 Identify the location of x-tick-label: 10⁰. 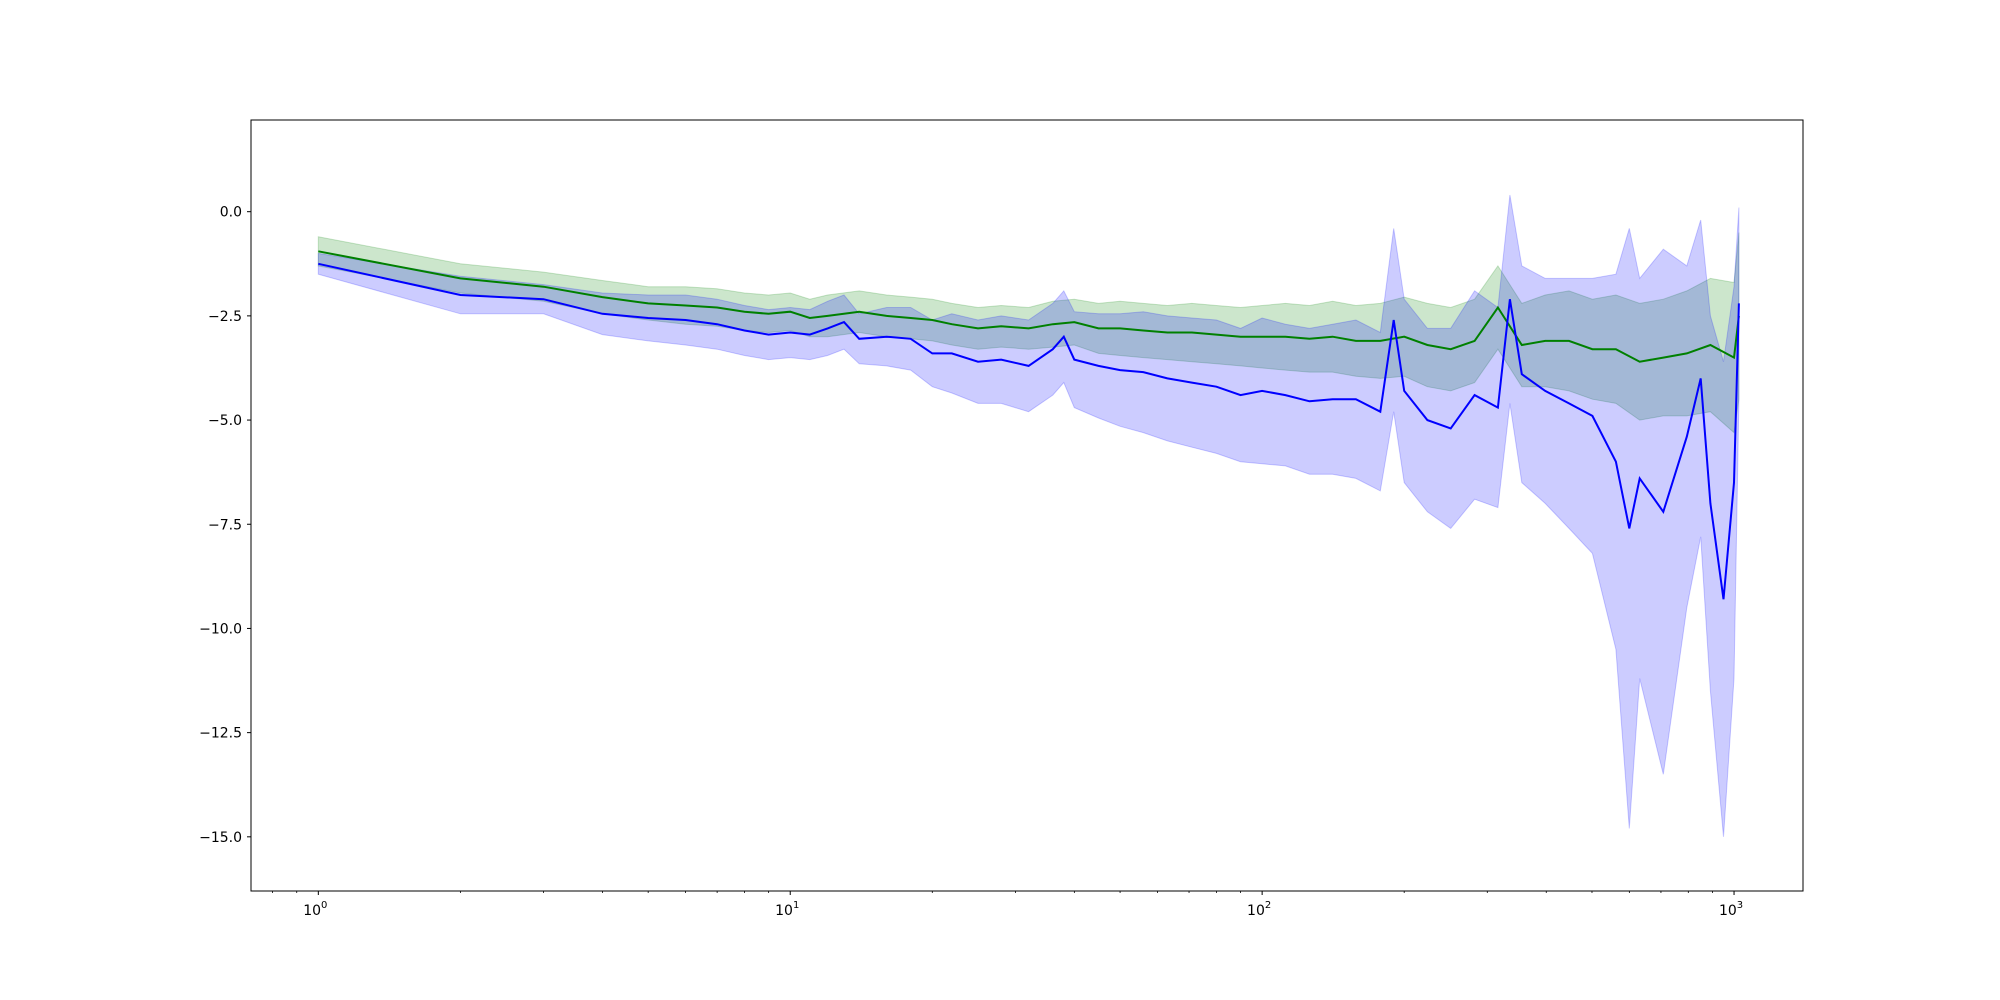
(315, 909).